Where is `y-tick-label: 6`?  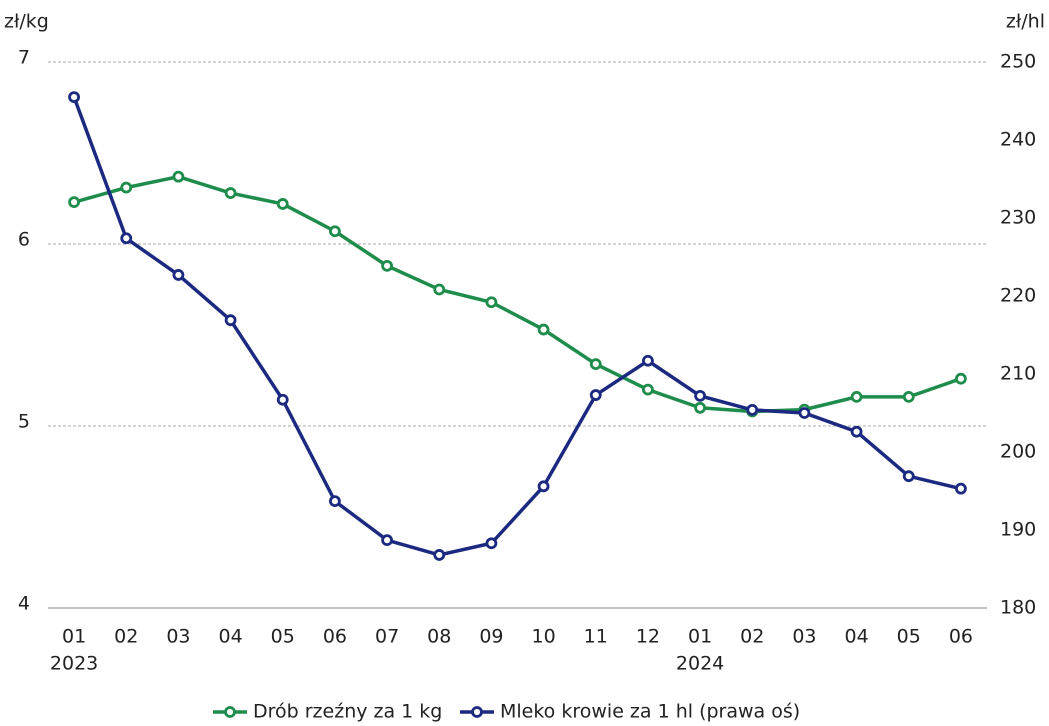
y-tick-label: 6 is located at coordinates (24, 240).